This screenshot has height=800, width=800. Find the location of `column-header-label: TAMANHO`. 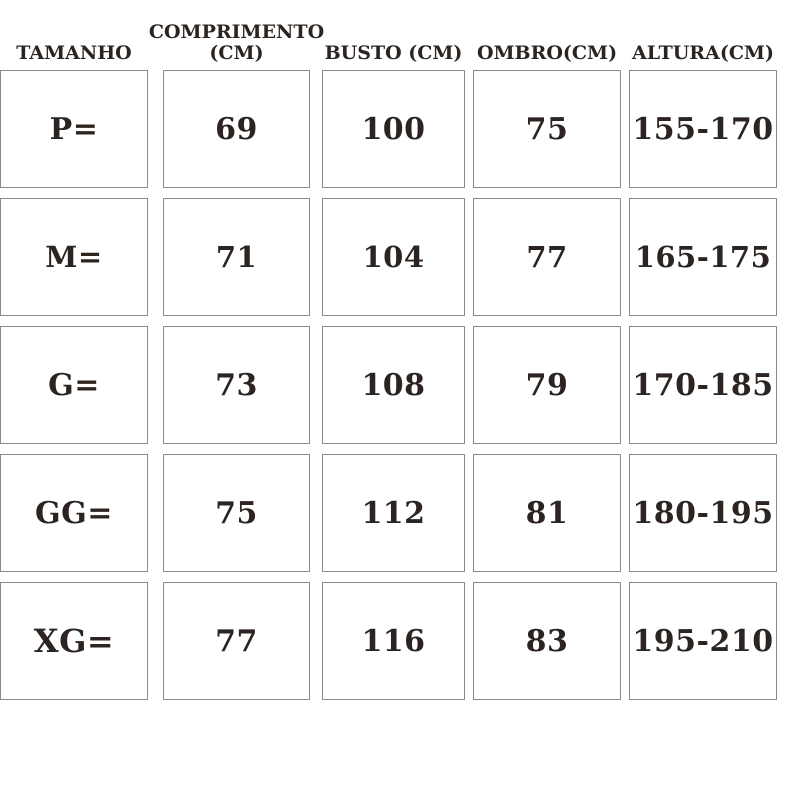

column-header-label: TAMANHO is located at coordinates (74, 53).